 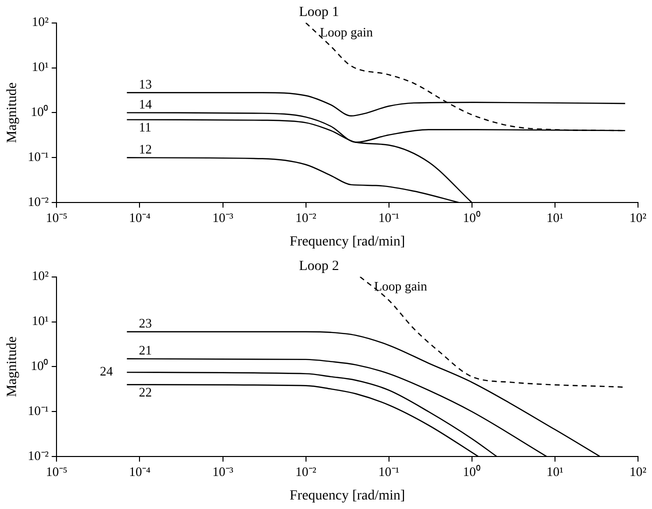 I want to click on series-label: 21, so click(x=145, y=350).